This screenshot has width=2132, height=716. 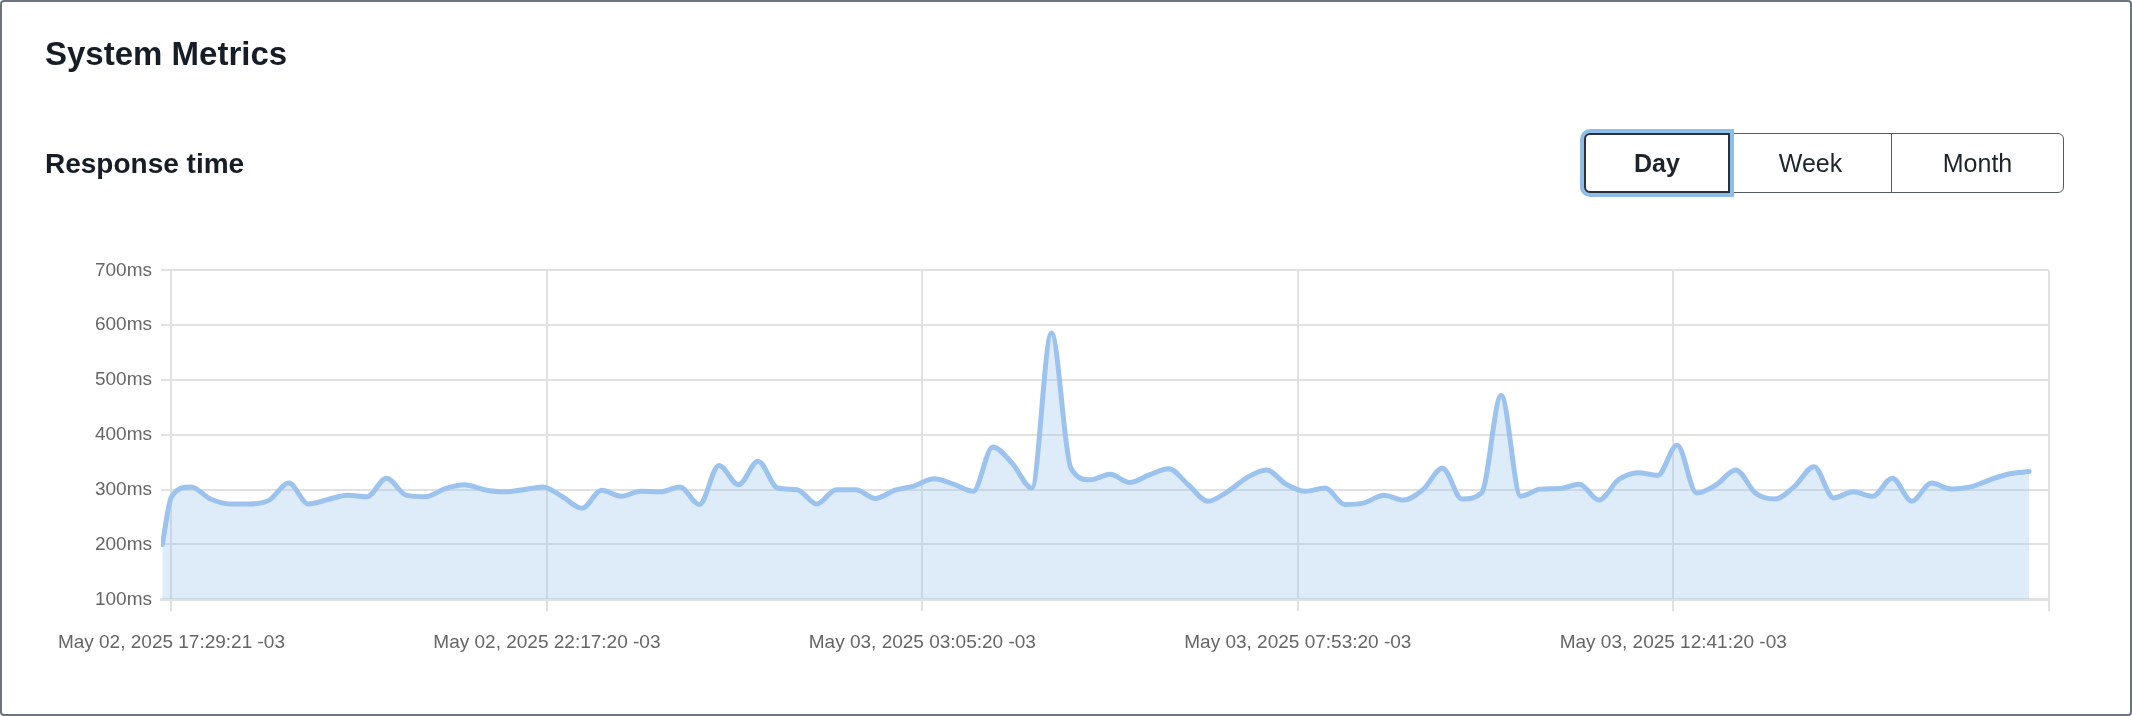 I want to click on chart-title: System Metrics, so click(x=166, y=54).